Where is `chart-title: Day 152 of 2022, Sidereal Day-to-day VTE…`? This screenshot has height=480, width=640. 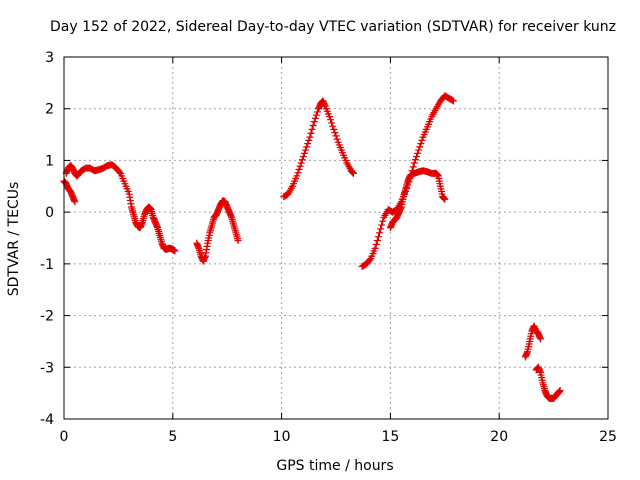
chart-title: Day 152 of 2022, Sidereal Day-to-day VTE… is located at coordinates (333, 27).